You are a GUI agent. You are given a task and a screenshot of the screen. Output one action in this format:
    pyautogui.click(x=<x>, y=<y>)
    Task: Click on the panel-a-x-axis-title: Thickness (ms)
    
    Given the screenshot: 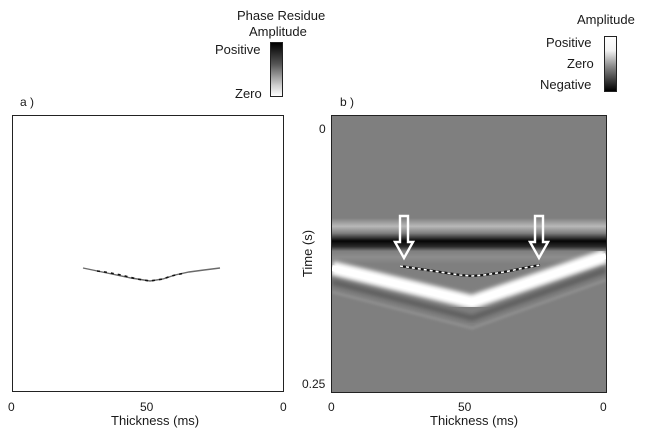 What is the action you would take?
    pyautogui.click(x=155, y=420)
    